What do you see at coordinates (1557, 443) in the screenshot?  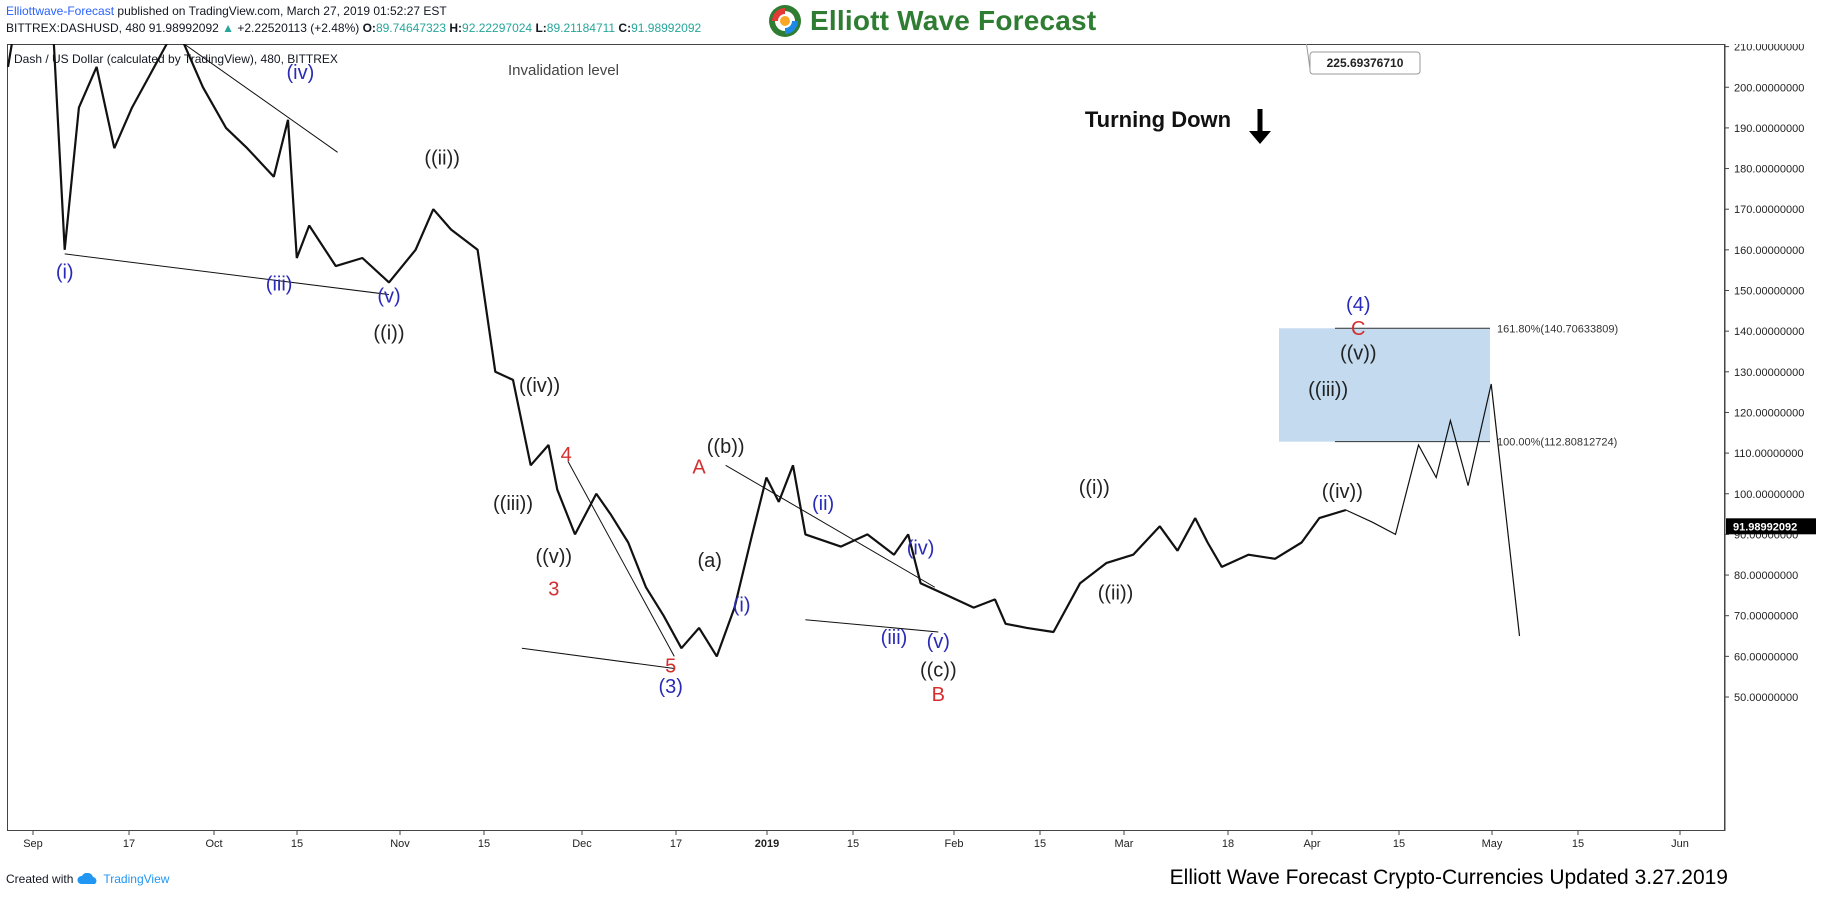 I see `fib-level-label: 100.00%(112.80812724)` at bounding box center [1557, 443].